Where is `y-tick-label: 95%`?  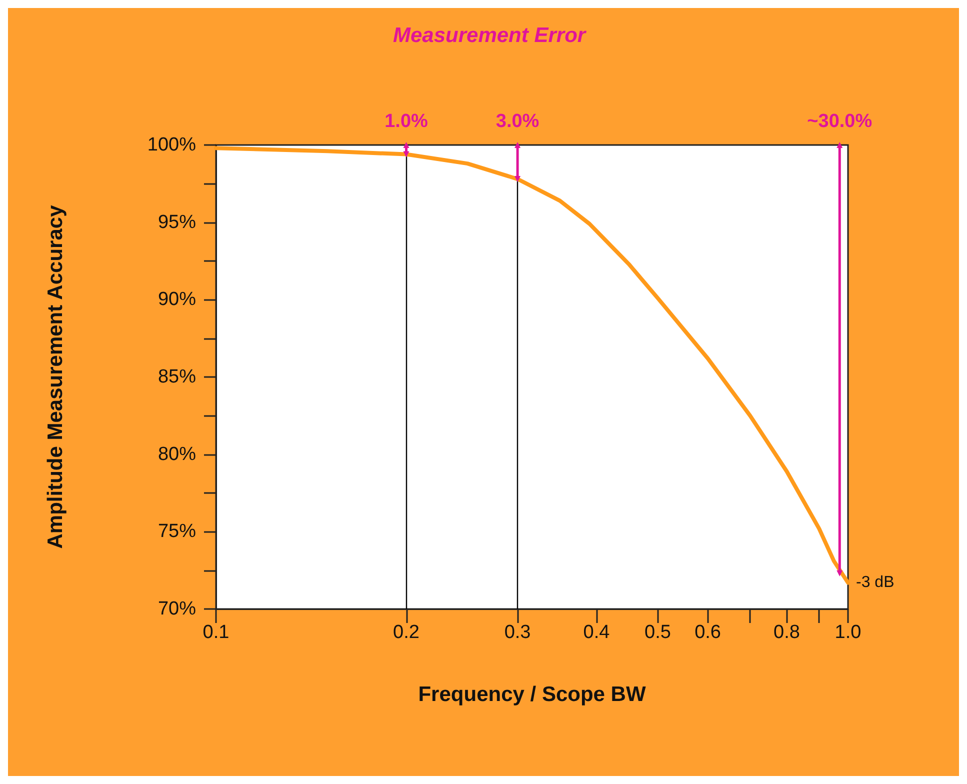 y-tick-label: 95% is located at coordinates (177, 222).